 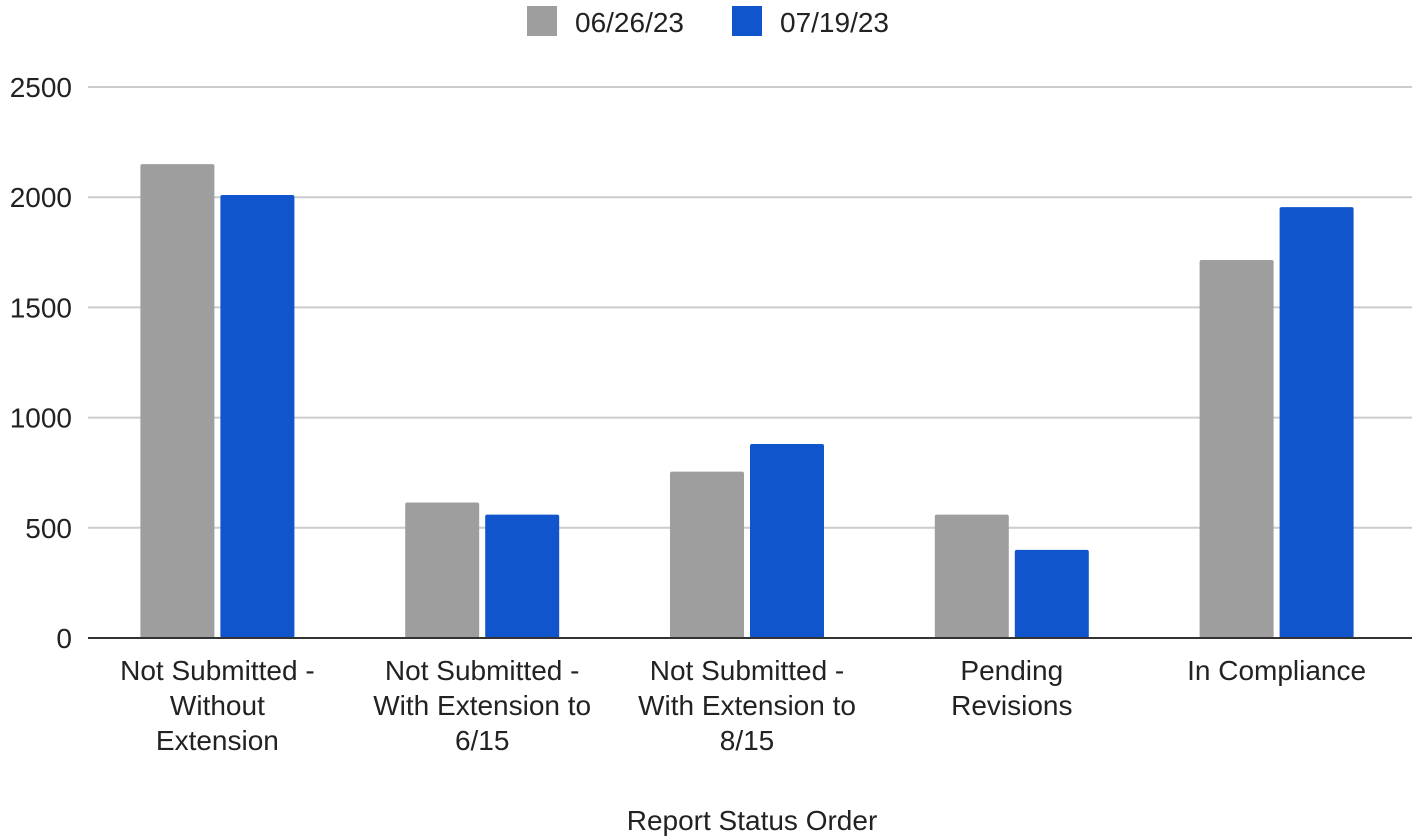 I want to click on y-axis-ticks: 0 500 1000 1500 2000 2500, so click(x=41, y=363).